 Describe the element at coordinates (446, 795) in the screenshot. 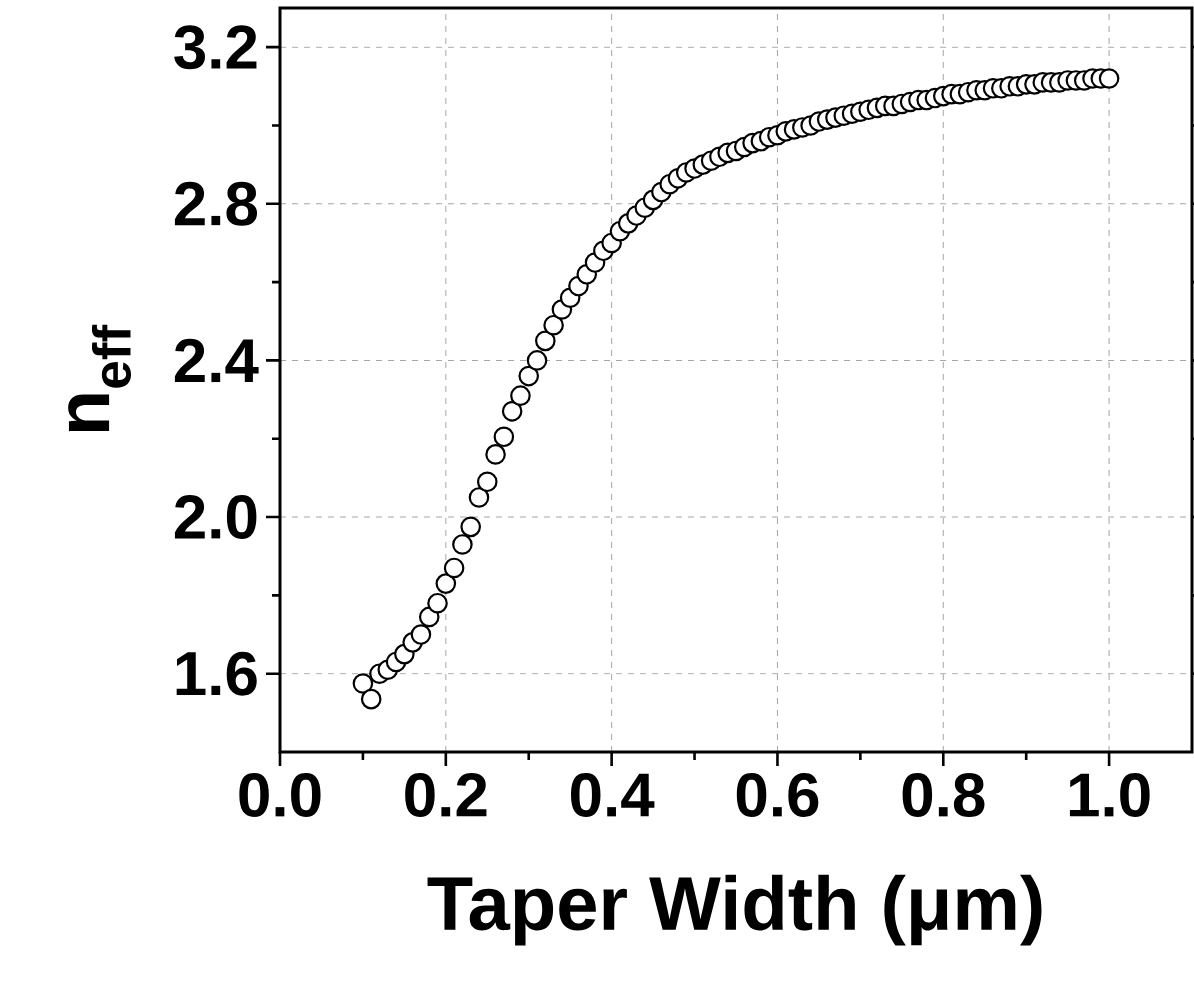

I see `x-tick-label: 0.2` at that location.